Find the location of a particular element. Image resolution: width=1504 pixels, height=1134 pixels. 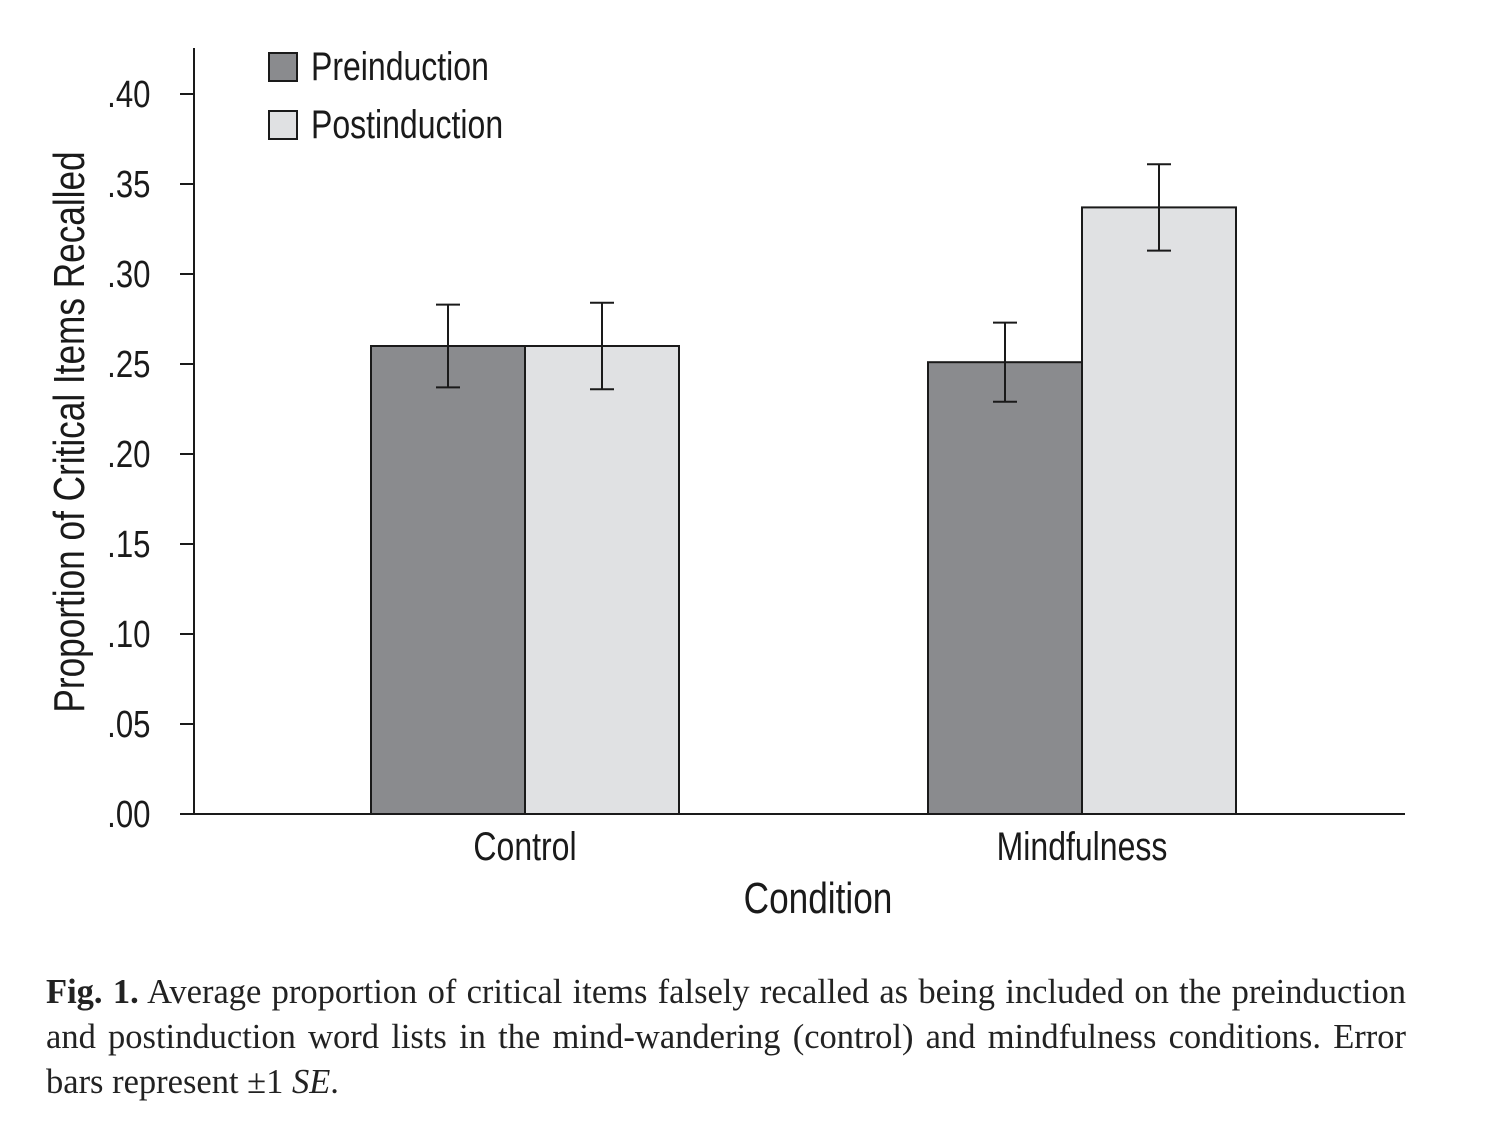

y-tick-label: .00 is located at coordinates (128, 815).